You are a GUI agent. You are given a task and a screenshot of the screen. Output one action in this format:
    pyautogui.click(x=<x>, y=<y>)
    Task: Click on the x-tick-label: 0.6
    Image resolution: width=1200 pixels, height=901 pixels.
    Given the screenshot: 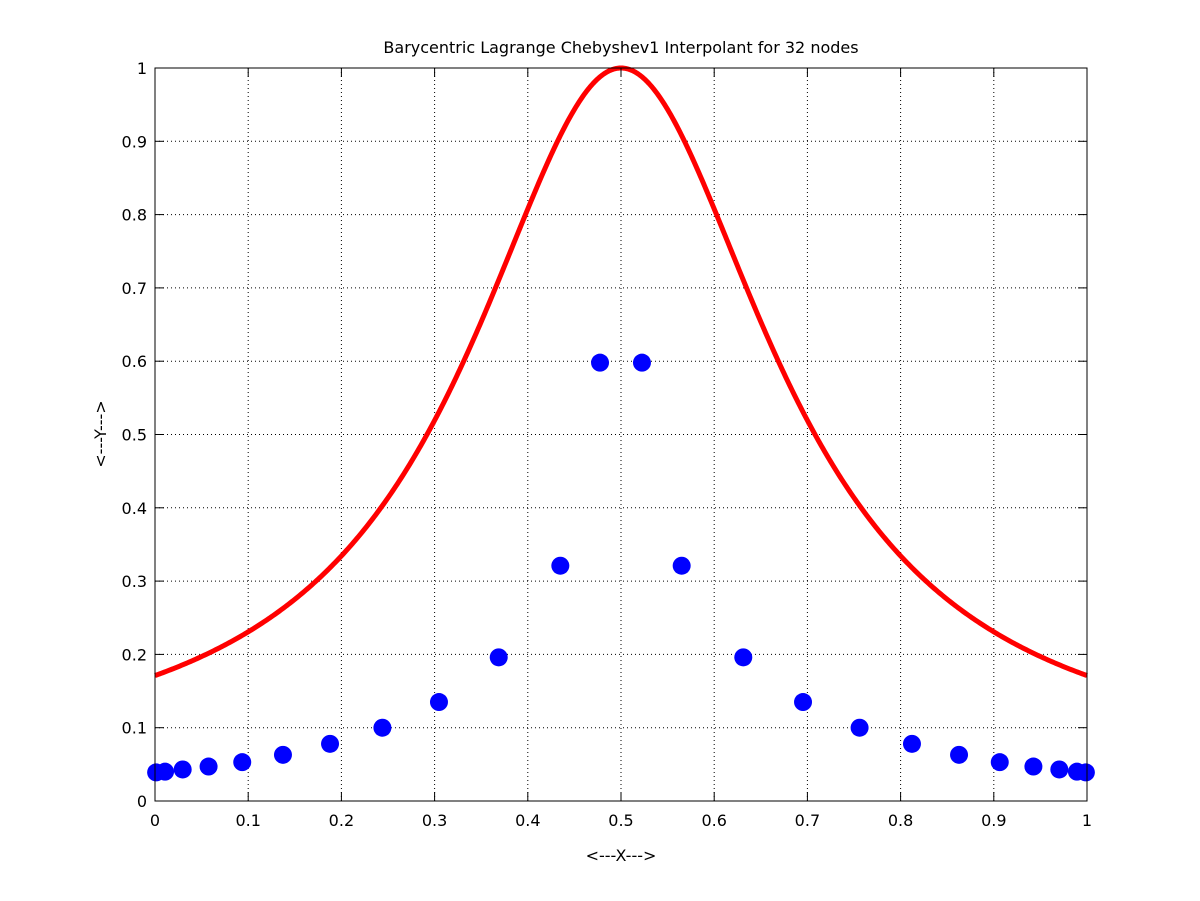 What is the action you would take?
    pyautogui.click(x=713, y=820)
    